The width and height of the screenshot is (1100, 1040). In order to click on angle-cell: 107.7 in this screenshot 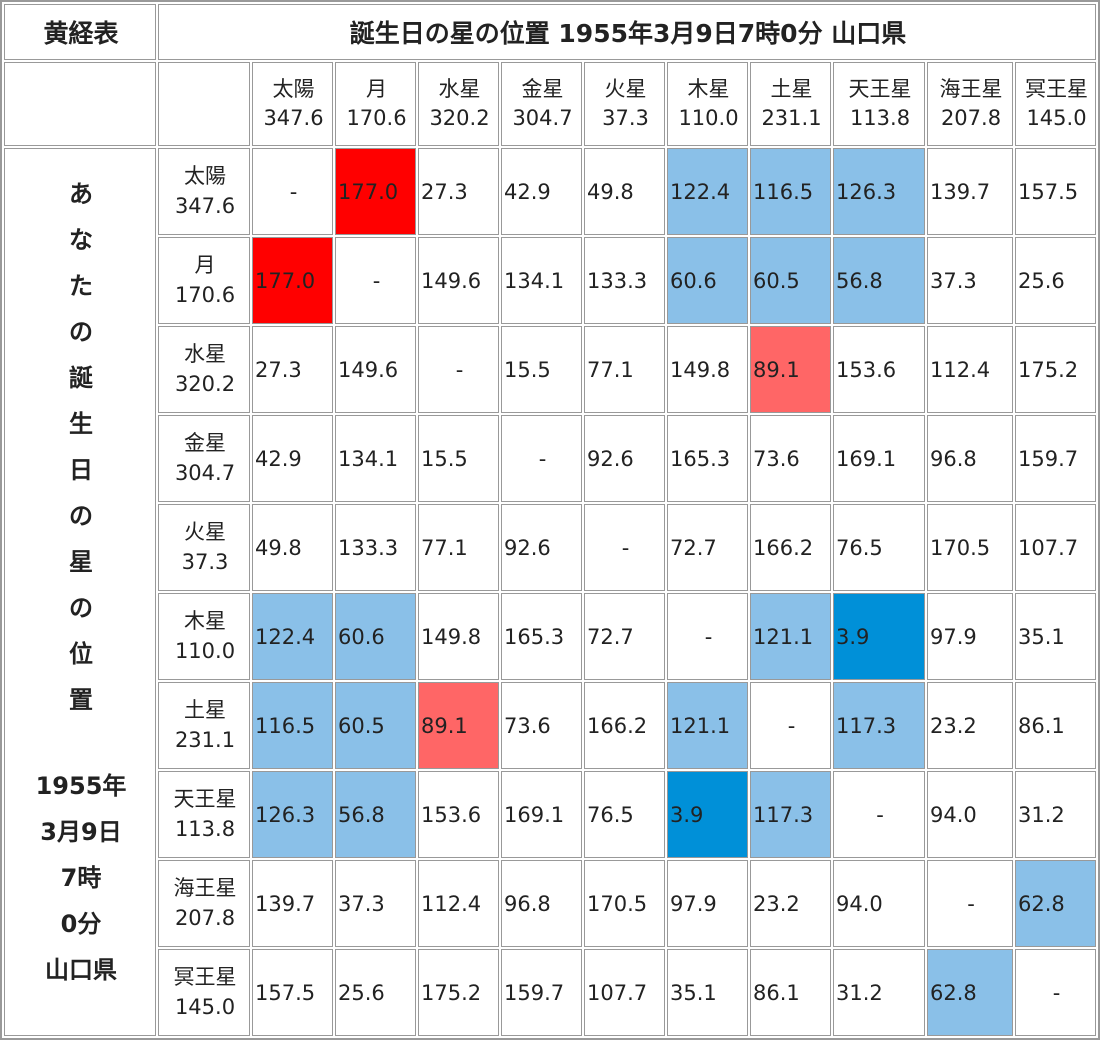, I will do `click(1055, 547)`.